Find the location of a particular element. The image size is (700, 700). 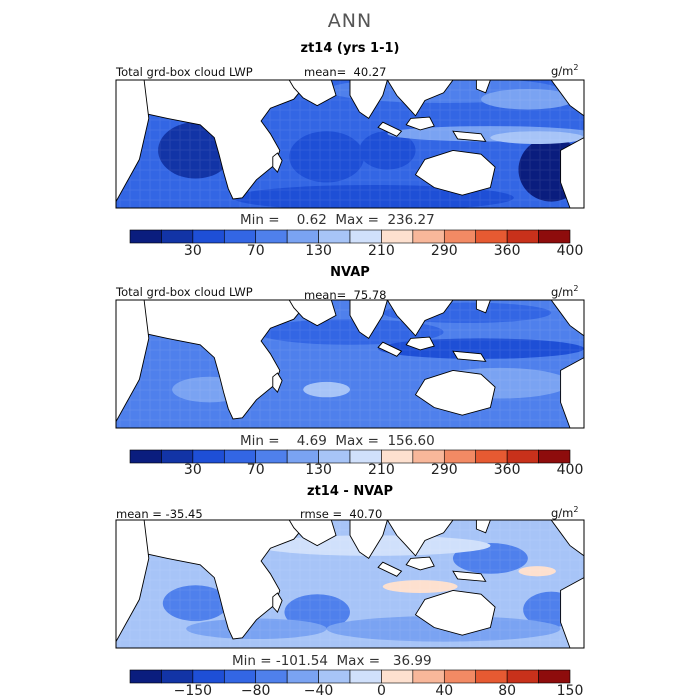

panel-2-units: g/m2 is located at coordinates (565, 291).